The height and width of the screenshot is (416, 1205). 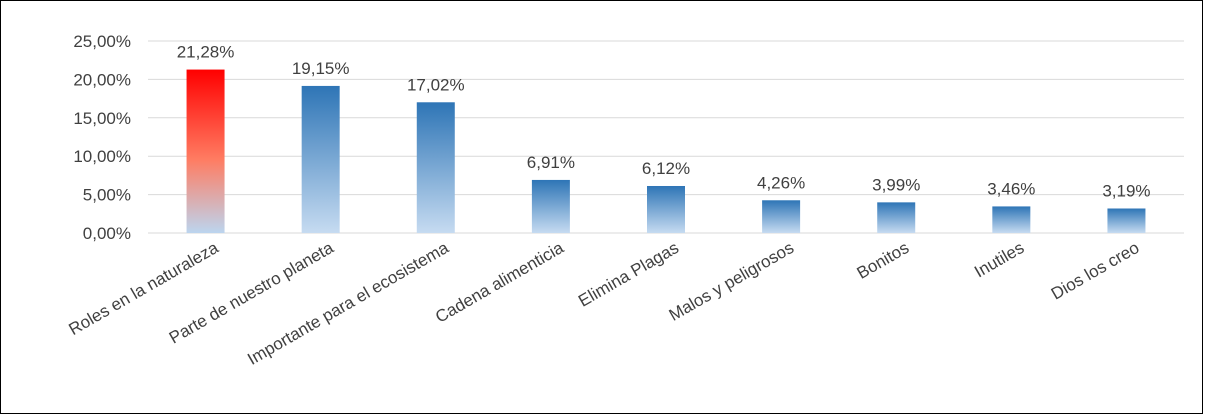 I want to click on y-tick-label: 15,00%, so click(x=102, y=118).